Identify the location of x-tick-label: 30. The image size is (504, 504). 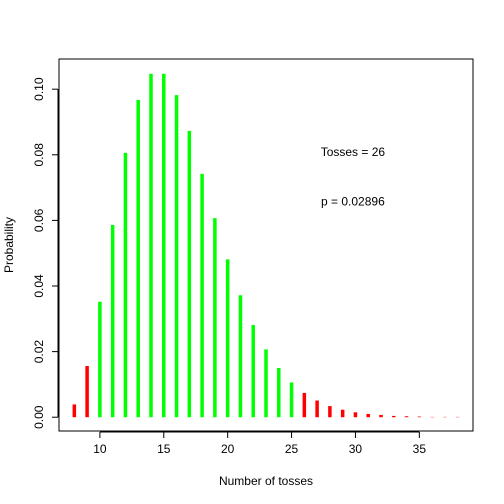
(356, 449).